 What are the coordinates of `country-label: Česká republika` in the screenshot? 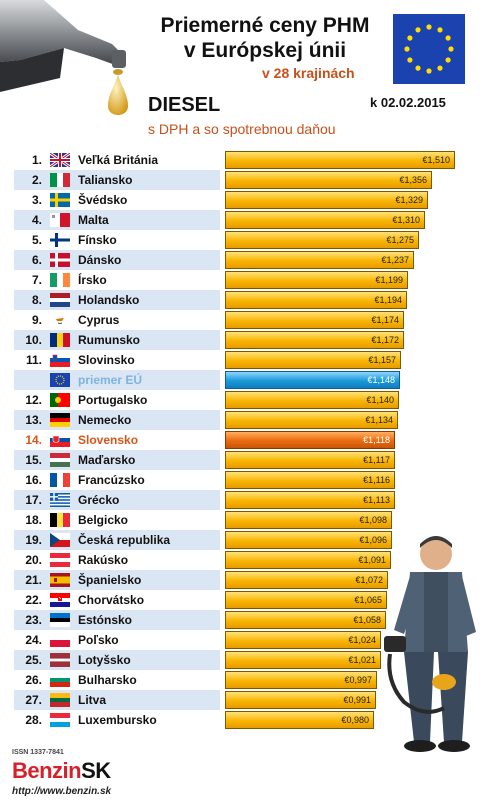 It's located at (124, 540).